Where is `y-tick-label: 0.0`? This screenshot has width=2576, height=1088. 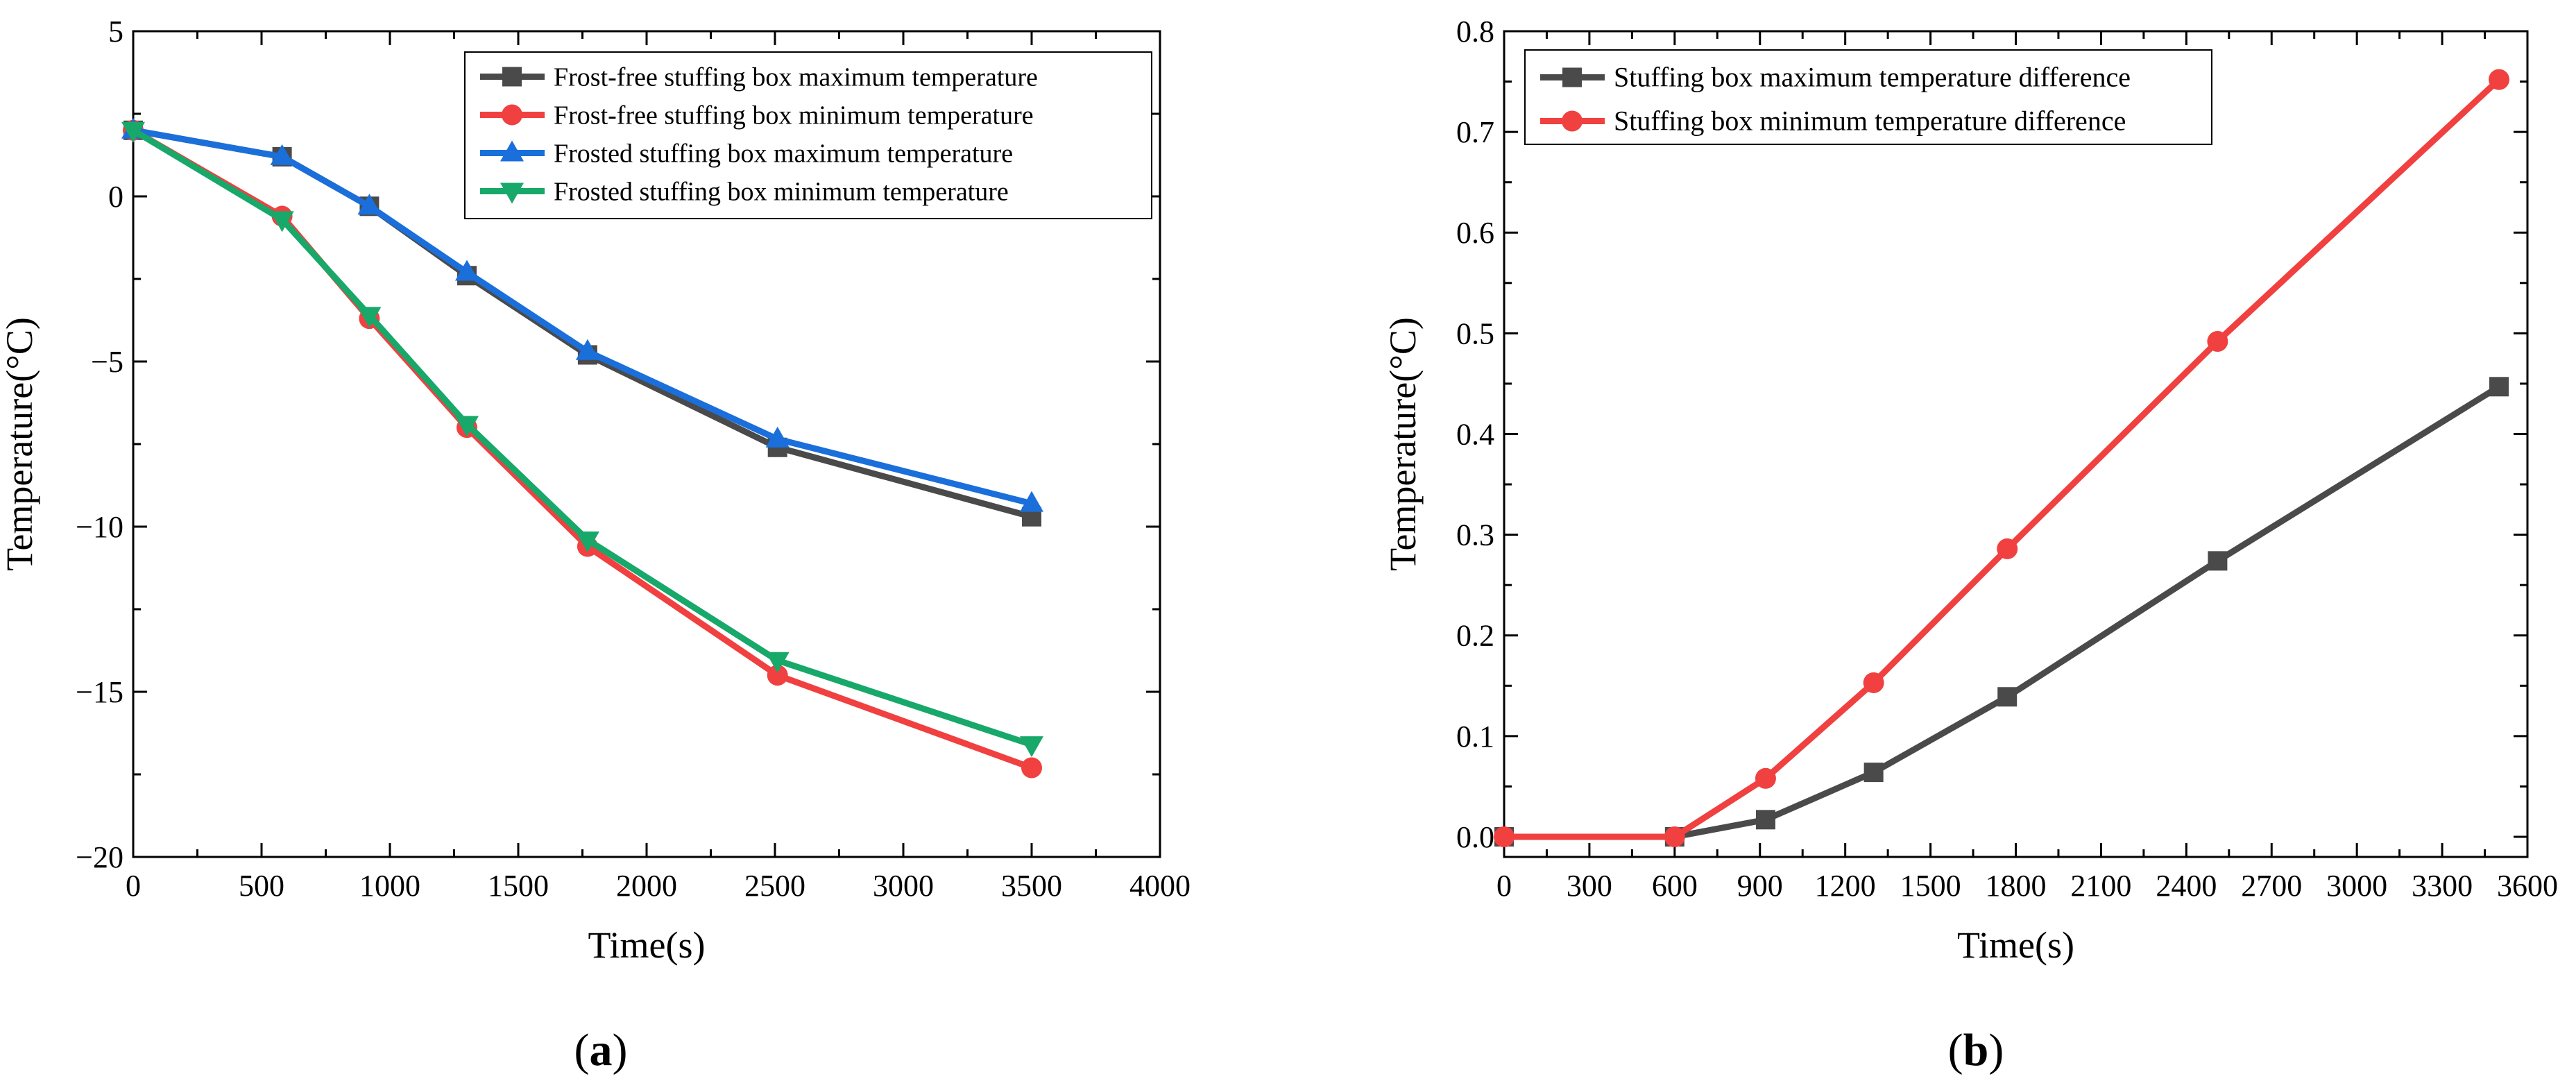
y-tick-label: 0.0 is located at coordinates (1475, 837).